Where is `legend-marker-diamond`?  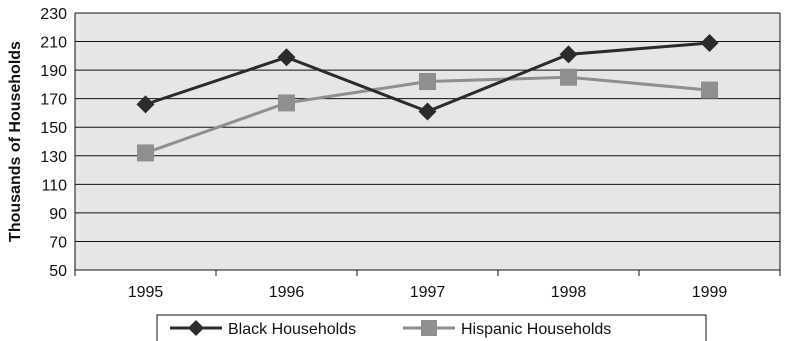 legend-marker-diamond is located at coordinates (196, 328).